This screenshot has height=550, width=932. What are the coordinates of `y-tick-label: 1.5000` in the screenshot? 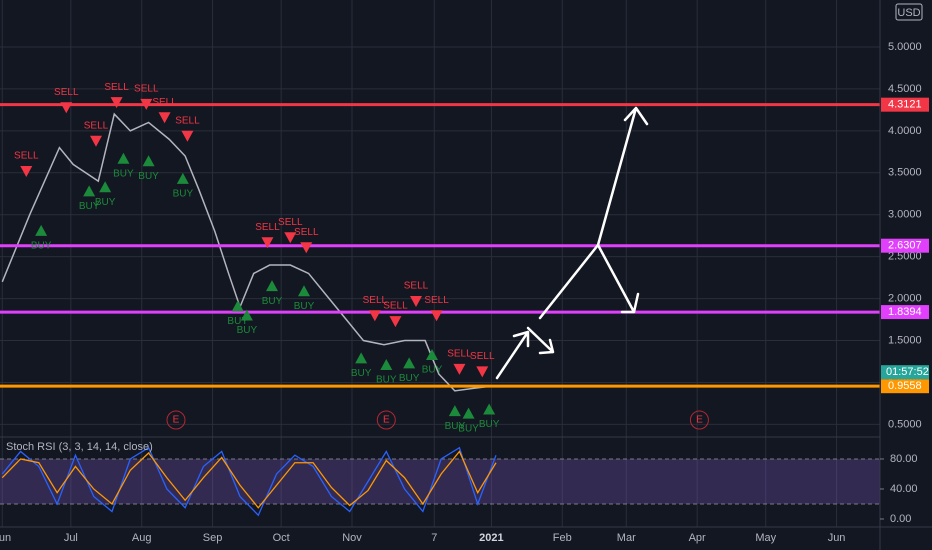 It's located at (905, 340).